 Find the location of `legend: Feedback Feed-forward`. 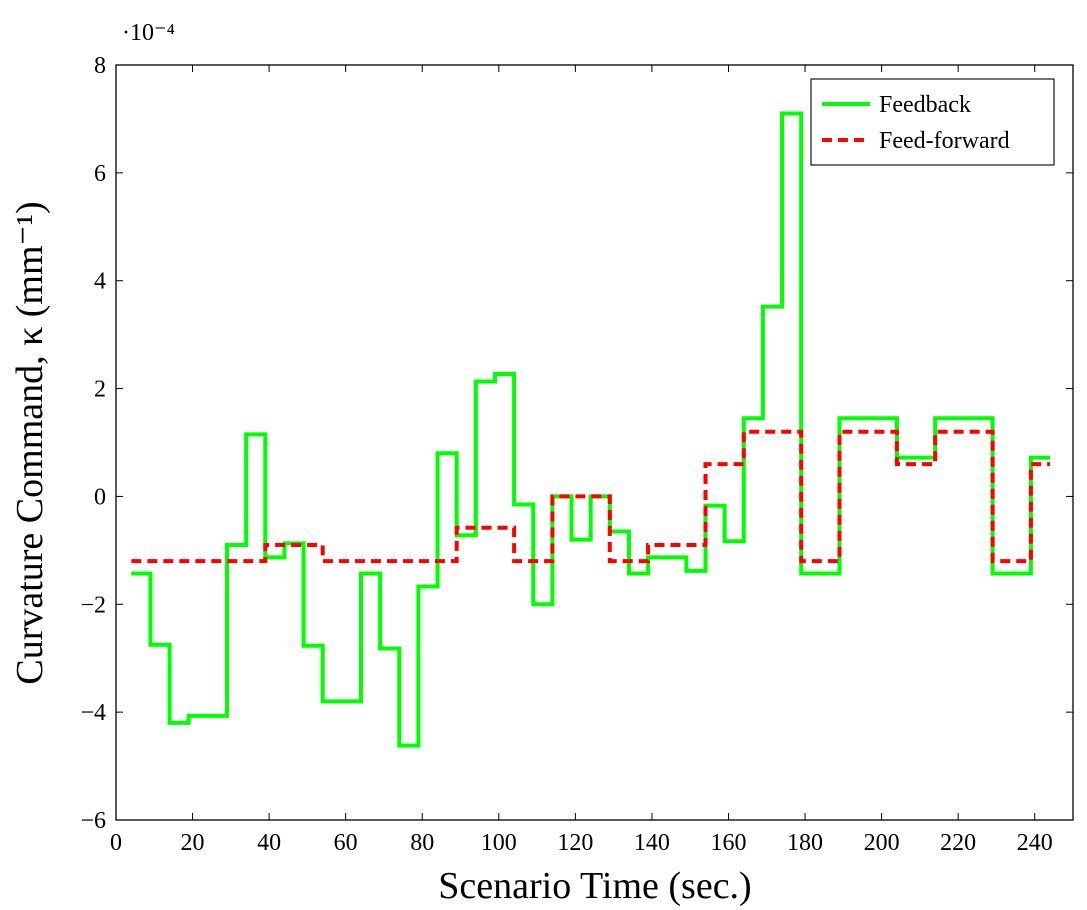

legend: Feedback Feed-forward is located at coordinates (932, 122).